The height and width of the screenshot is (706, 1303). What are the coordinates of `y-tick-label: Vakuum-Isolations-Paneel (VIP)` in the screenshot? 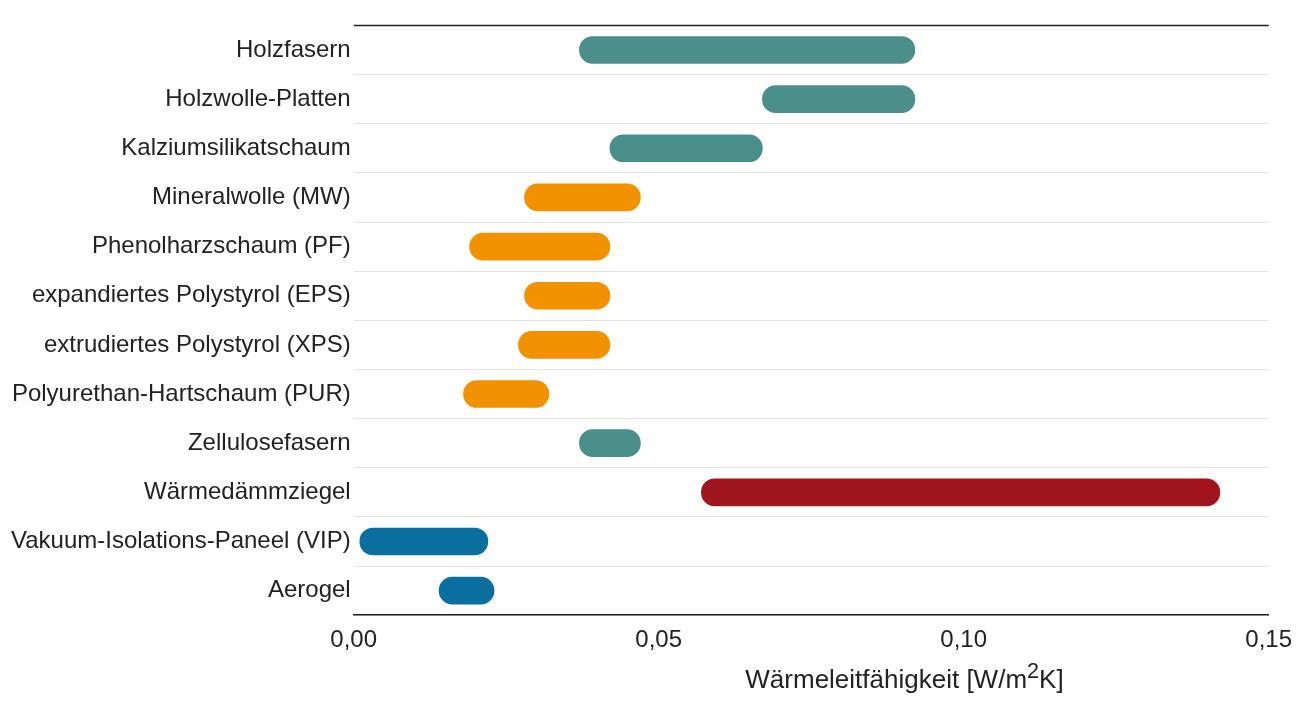 It's located at (181, 540).